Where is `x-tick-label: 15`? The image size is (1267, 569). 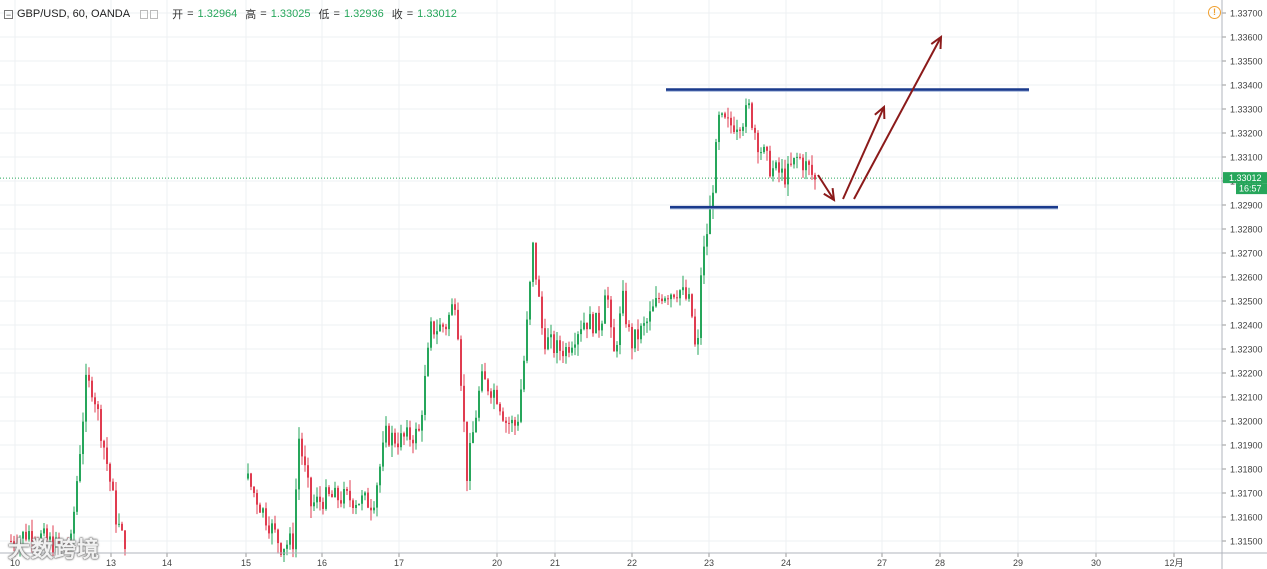 x-tick-label: 15 is located at coordinates (246, 563).